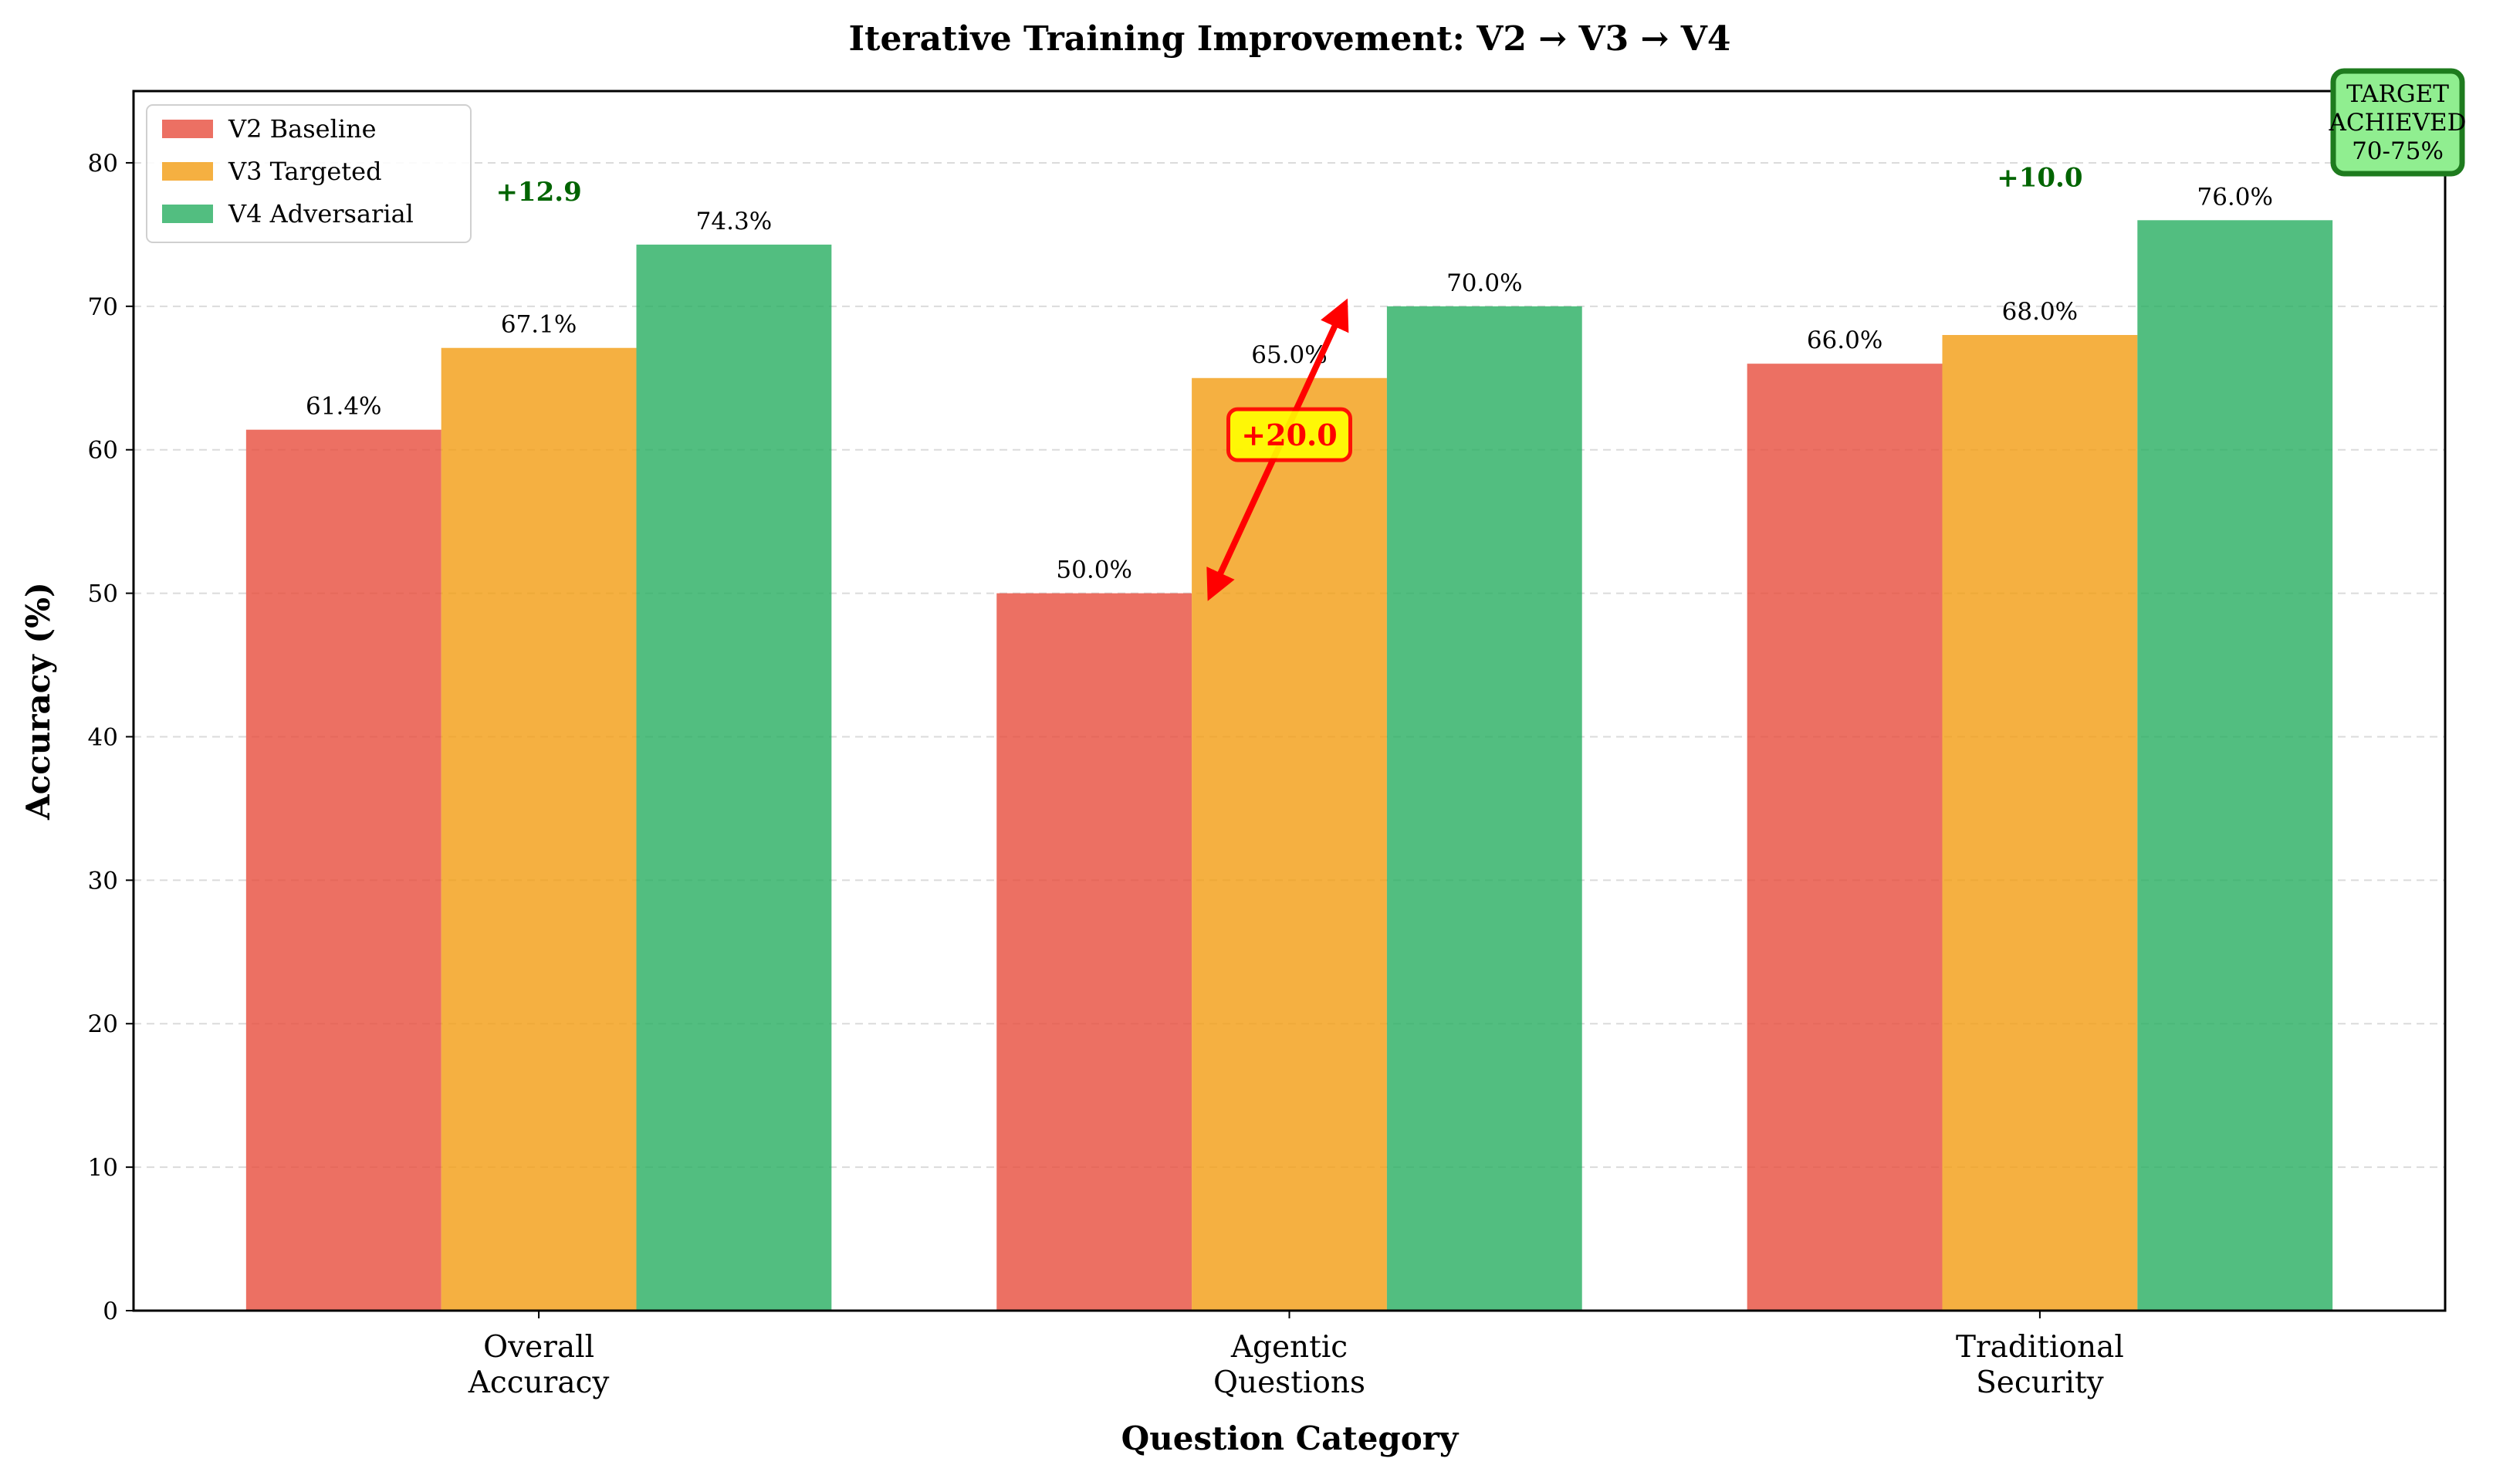 The height and width of the screenshot is (1482, 2520). What do you see at coordinates (539, 325) in the screenshot?
I see `bar-value-label: 67.1%` at bounding box center [539, 325].